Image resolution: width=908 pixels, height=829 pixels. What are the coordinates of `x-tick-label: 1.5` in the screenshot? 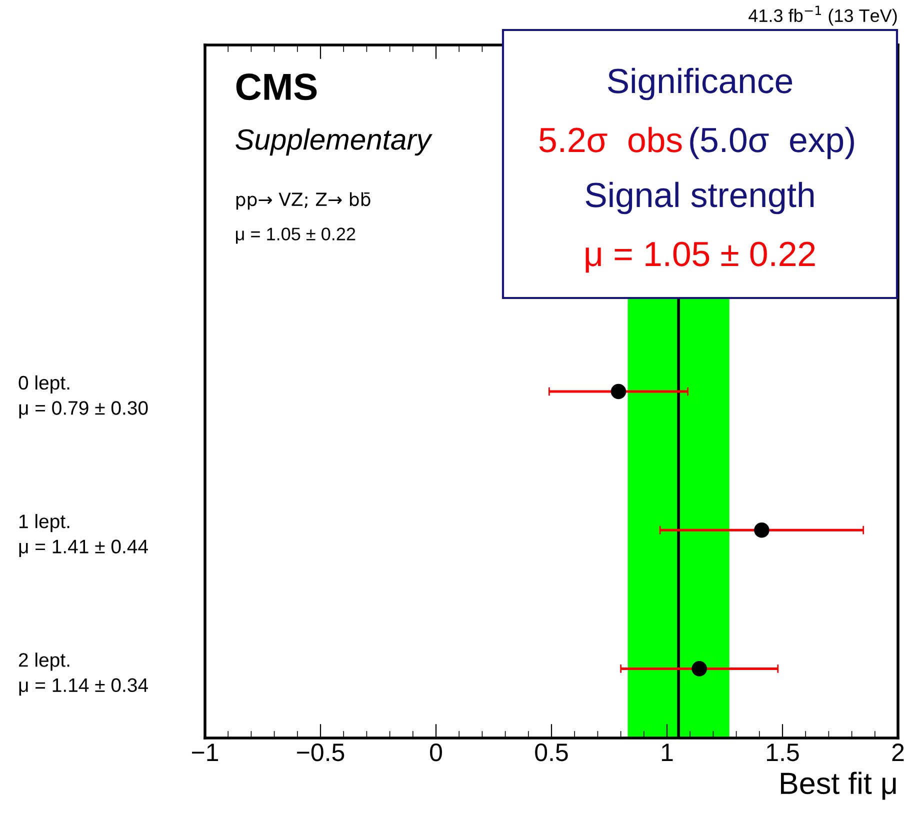 It's located at (783, 753).